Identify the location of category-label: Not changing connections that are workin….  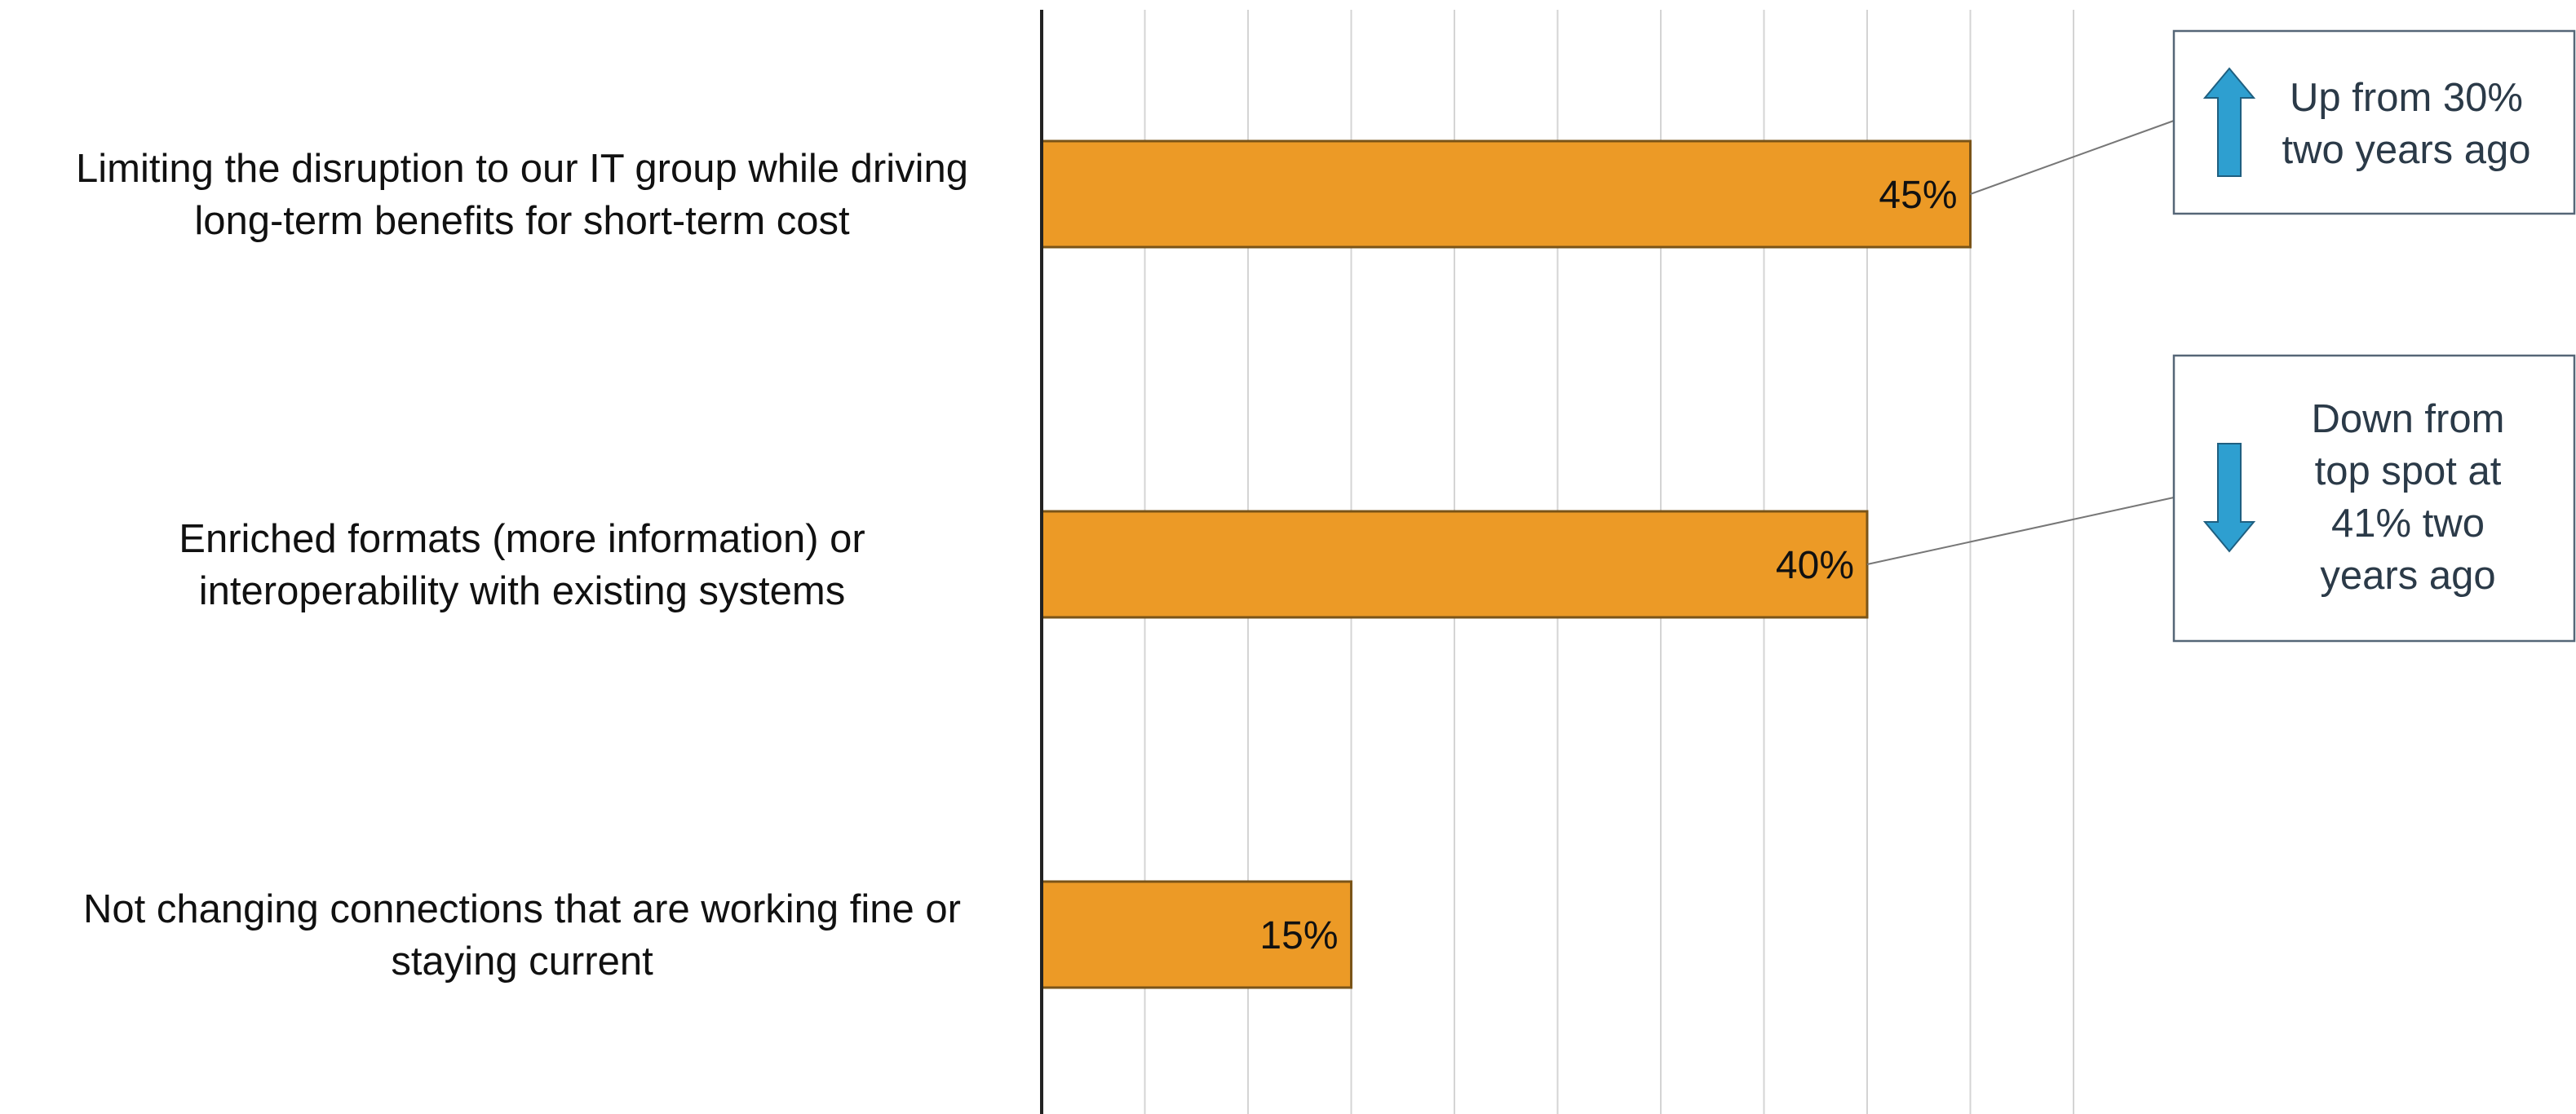
(522, 935).